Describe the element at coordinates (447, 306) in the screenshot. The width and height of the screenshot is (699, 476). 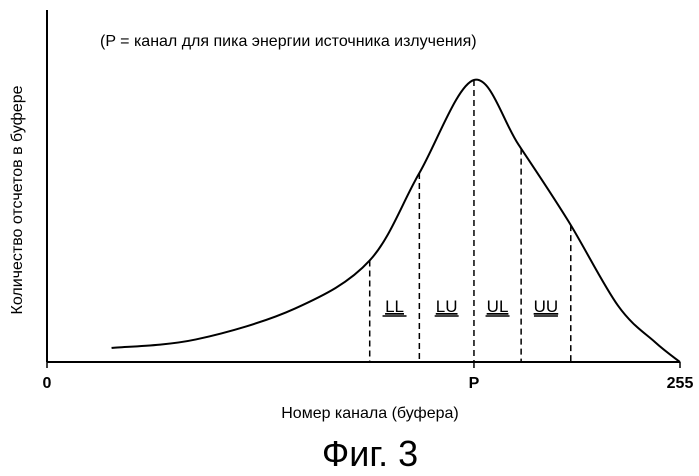
I see `region-label-lu: LU` at that location.